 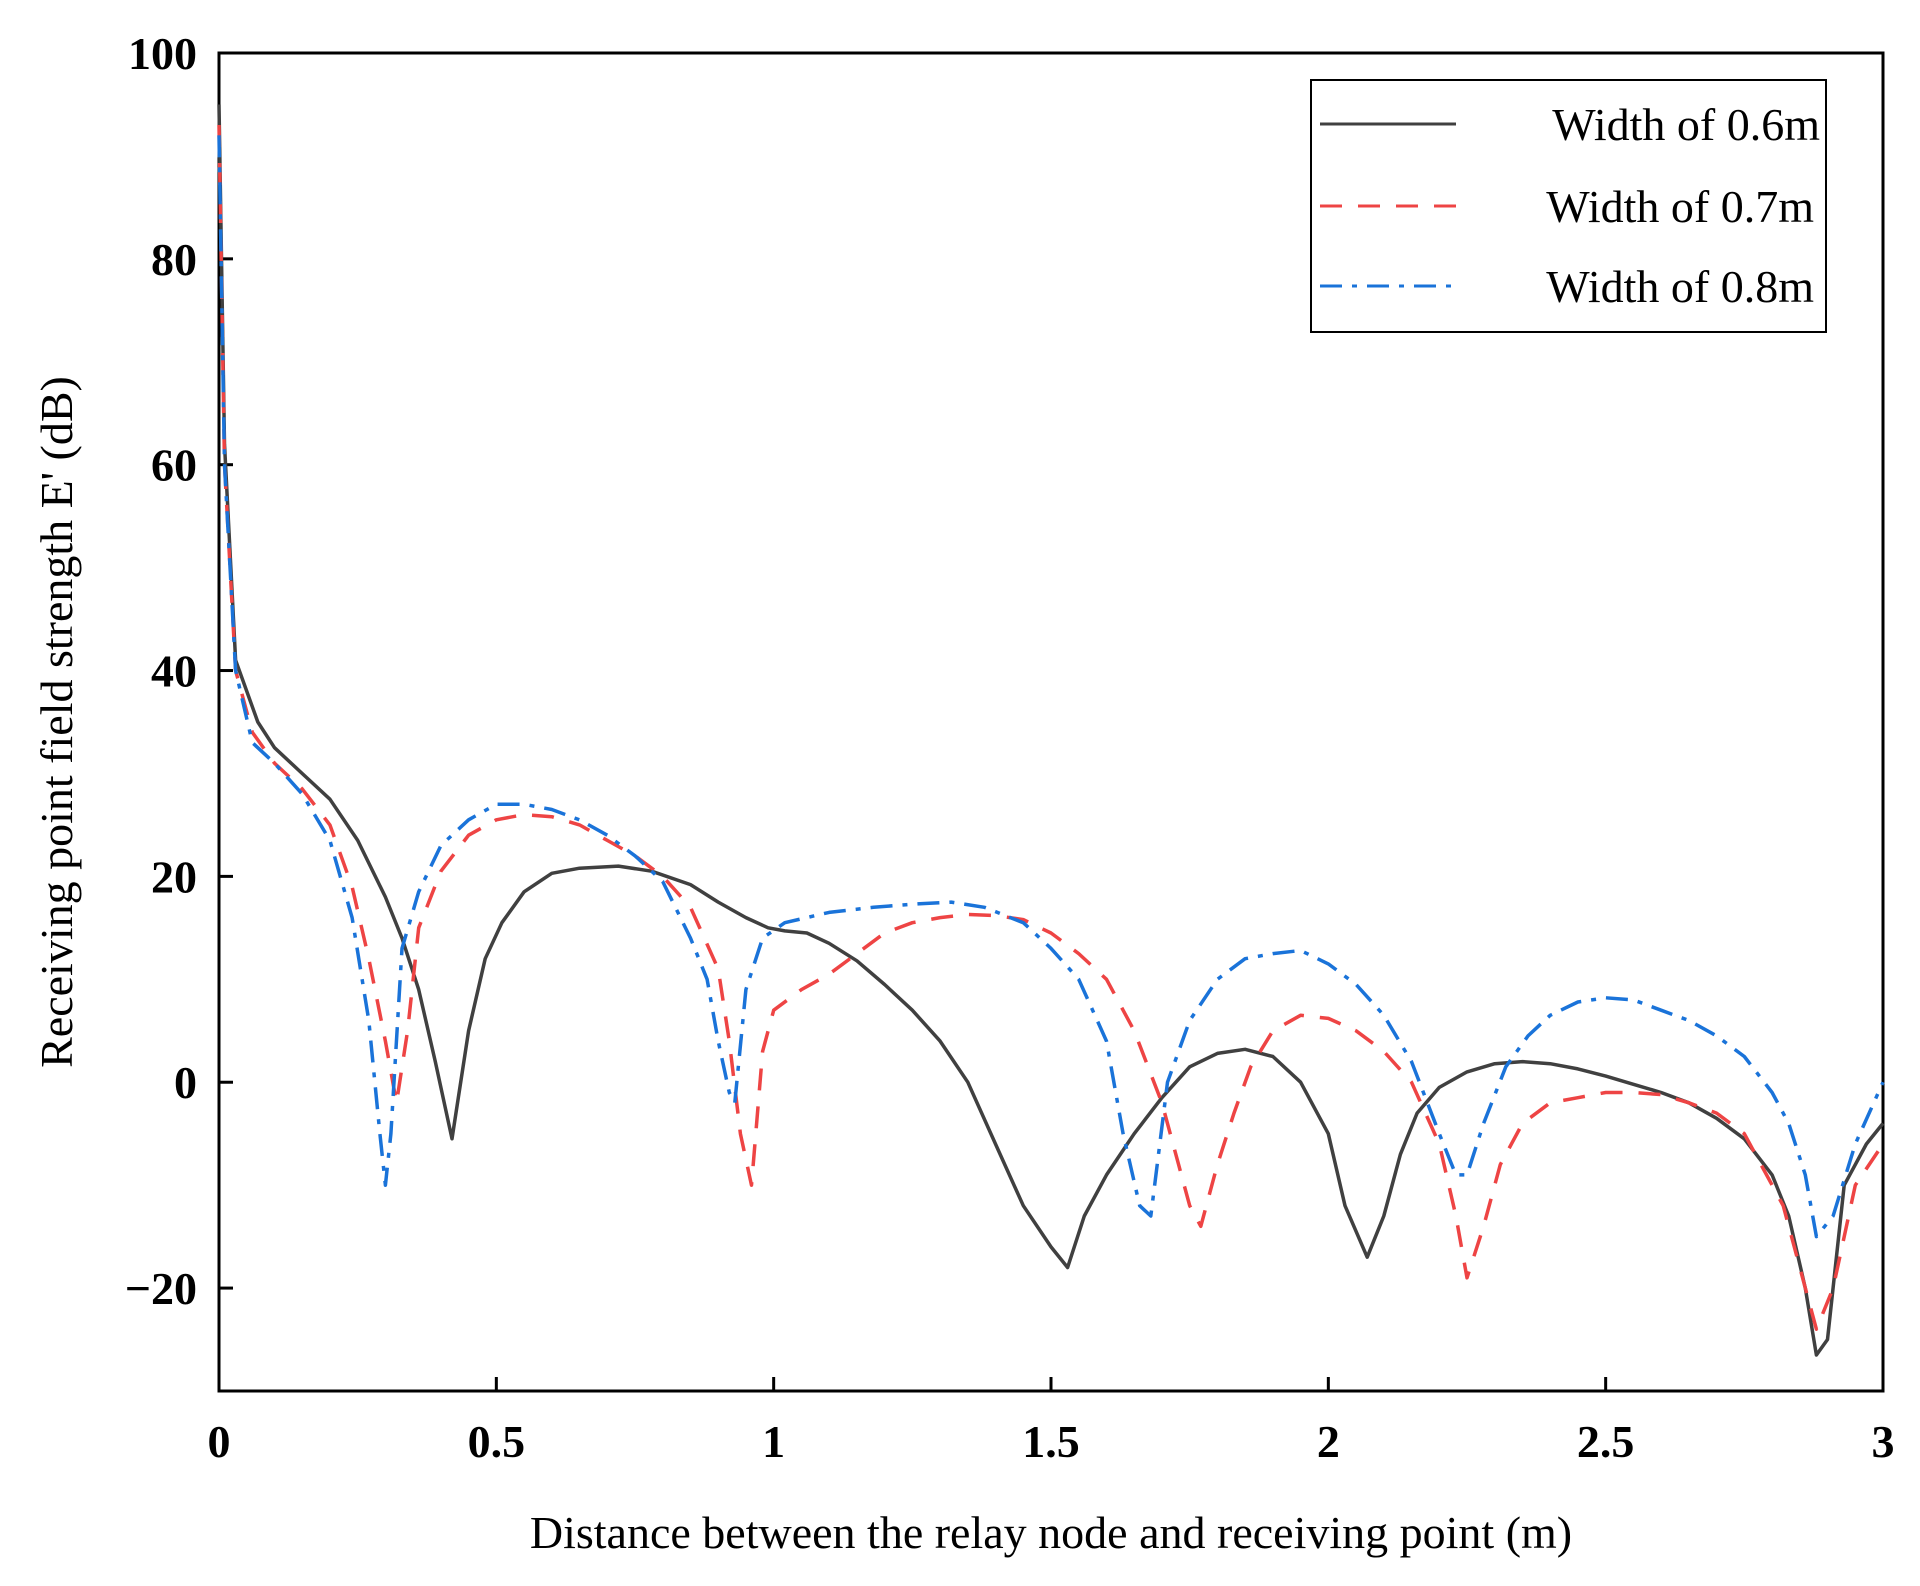 What do you see at coordinates (161, 1288) in the screenshot?
I see `y-tick-label: −20` at bounding box center [161, 1288].